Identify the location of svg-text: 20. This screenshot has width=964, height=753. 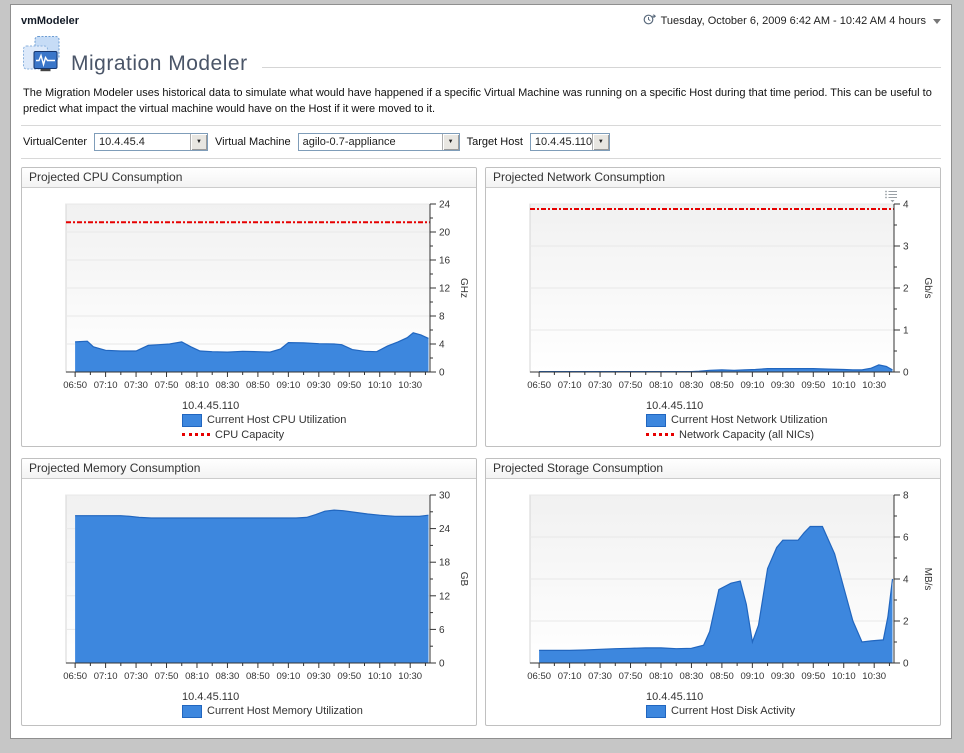
(445, 232).